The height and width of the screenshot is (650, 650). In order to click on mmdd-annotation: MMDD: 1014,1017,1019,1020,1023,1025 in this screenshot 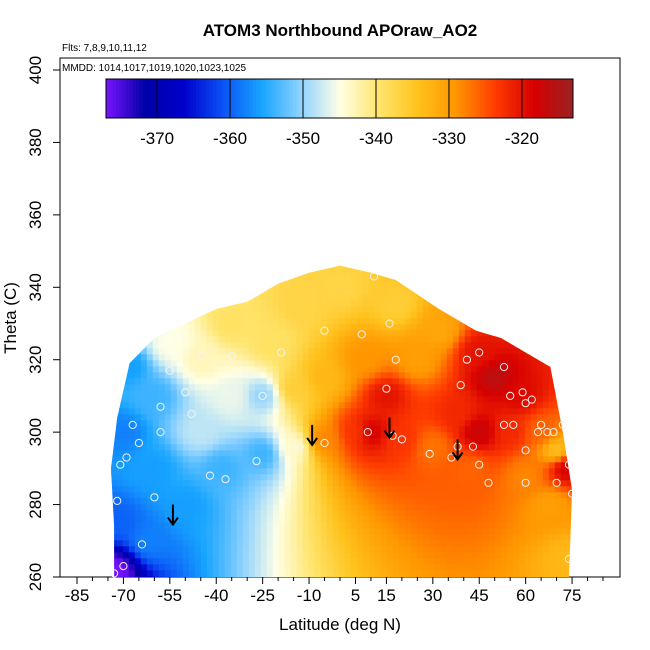, I will do `click(154, 68)`.